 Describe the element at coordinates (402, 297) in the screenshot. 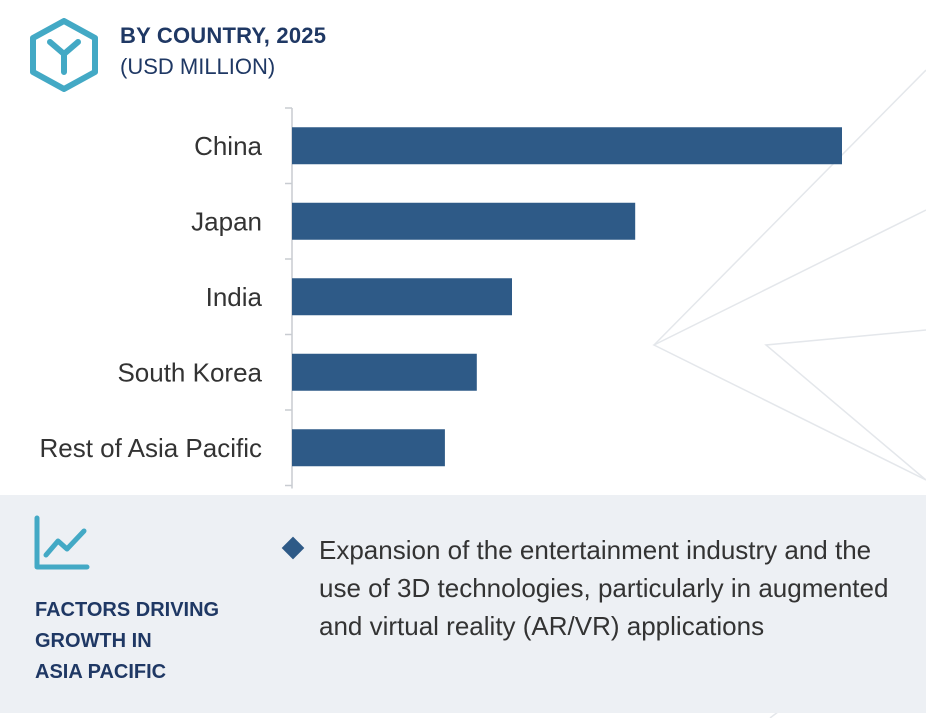

I see `bar-india` at that location.